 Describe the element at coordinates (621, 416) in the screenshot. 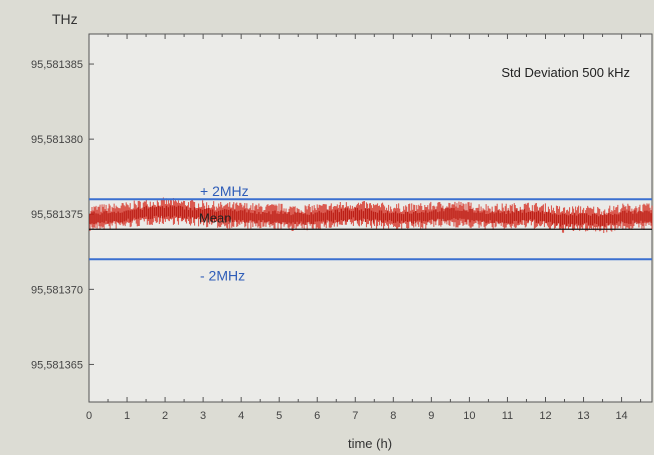

I see `x-tick-label: 14` at that location.